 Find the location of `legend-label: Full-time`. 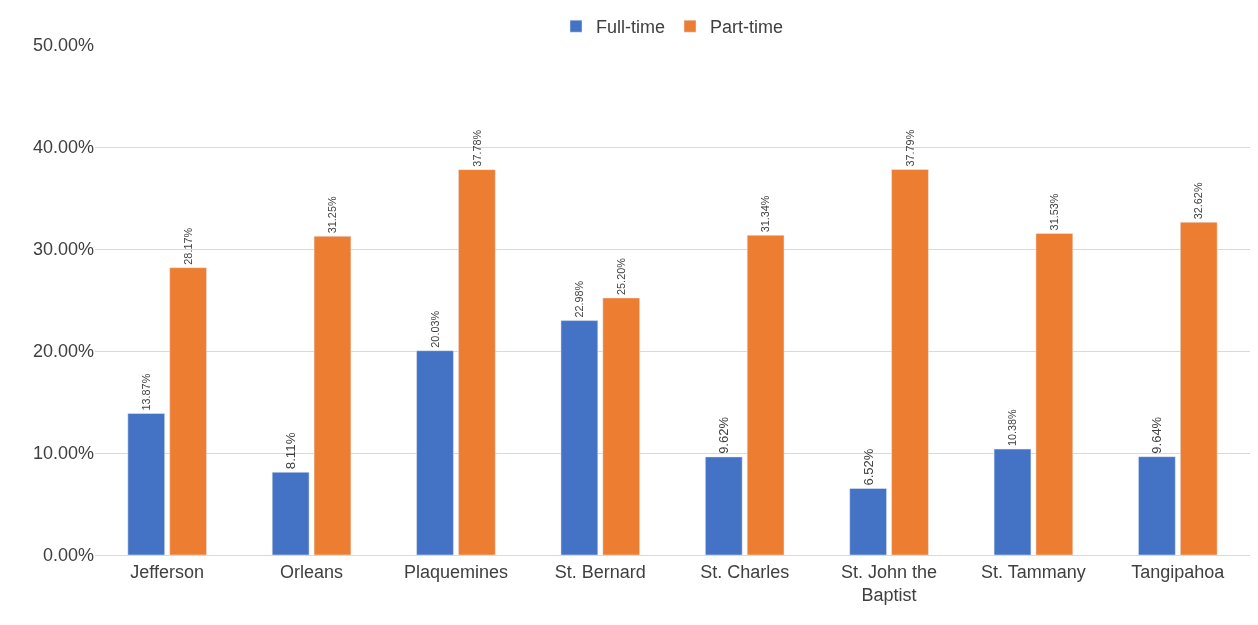

legend-label: Full-time is located at coordinates (631, 27).